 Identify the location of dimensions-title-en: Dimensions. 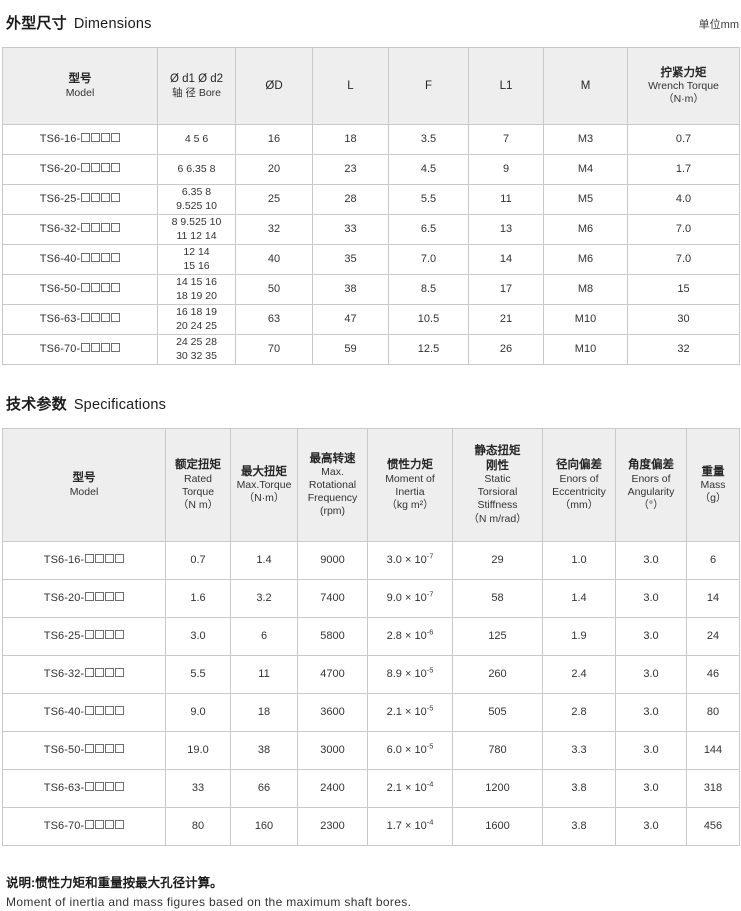
(112, 24).